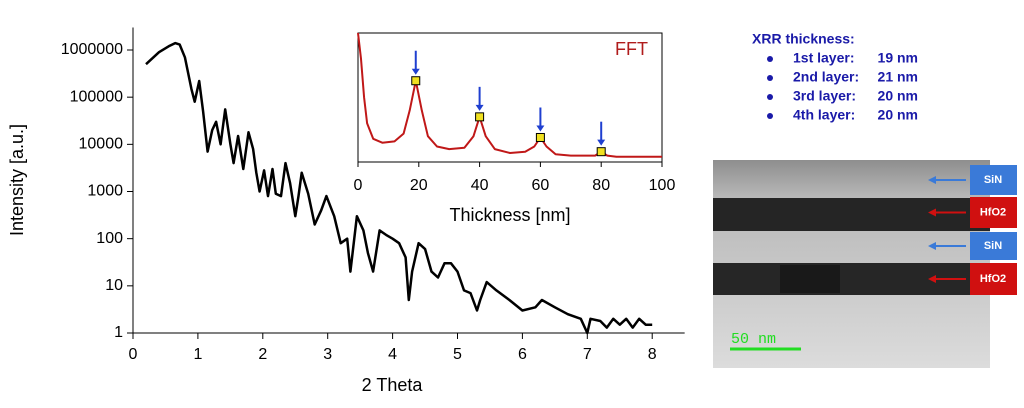 This screenshot has height=408, width=1024. Describe the element at coordinates (92, 49) in the screenshot. I see `y-tick-label: 1000000` at that location.